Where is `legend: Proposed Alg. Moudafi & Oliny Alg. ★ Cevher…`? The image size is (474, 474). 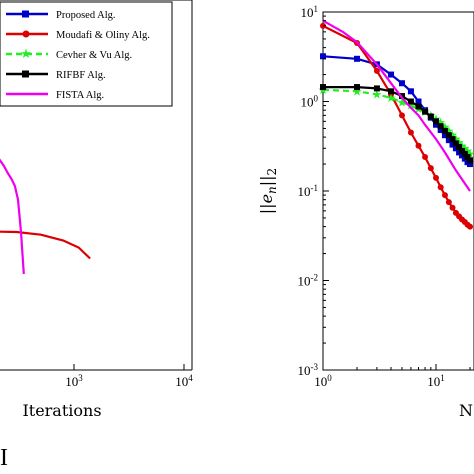 legend: Proposed Alg. Moudafi & Oliny Alg. ★ Cevher… is located at coordinates (86, 54).